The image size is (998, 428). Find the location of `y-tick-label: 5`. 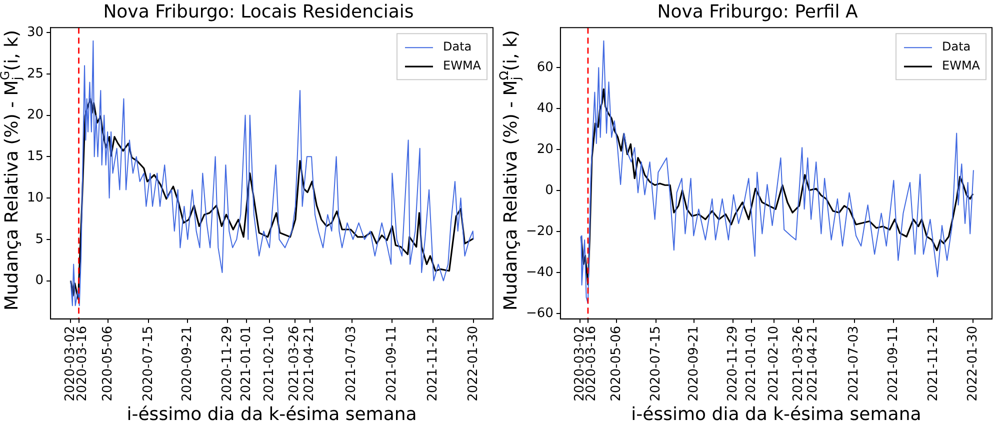

y-tick-label: 5 is located at coordinates (39, 239).